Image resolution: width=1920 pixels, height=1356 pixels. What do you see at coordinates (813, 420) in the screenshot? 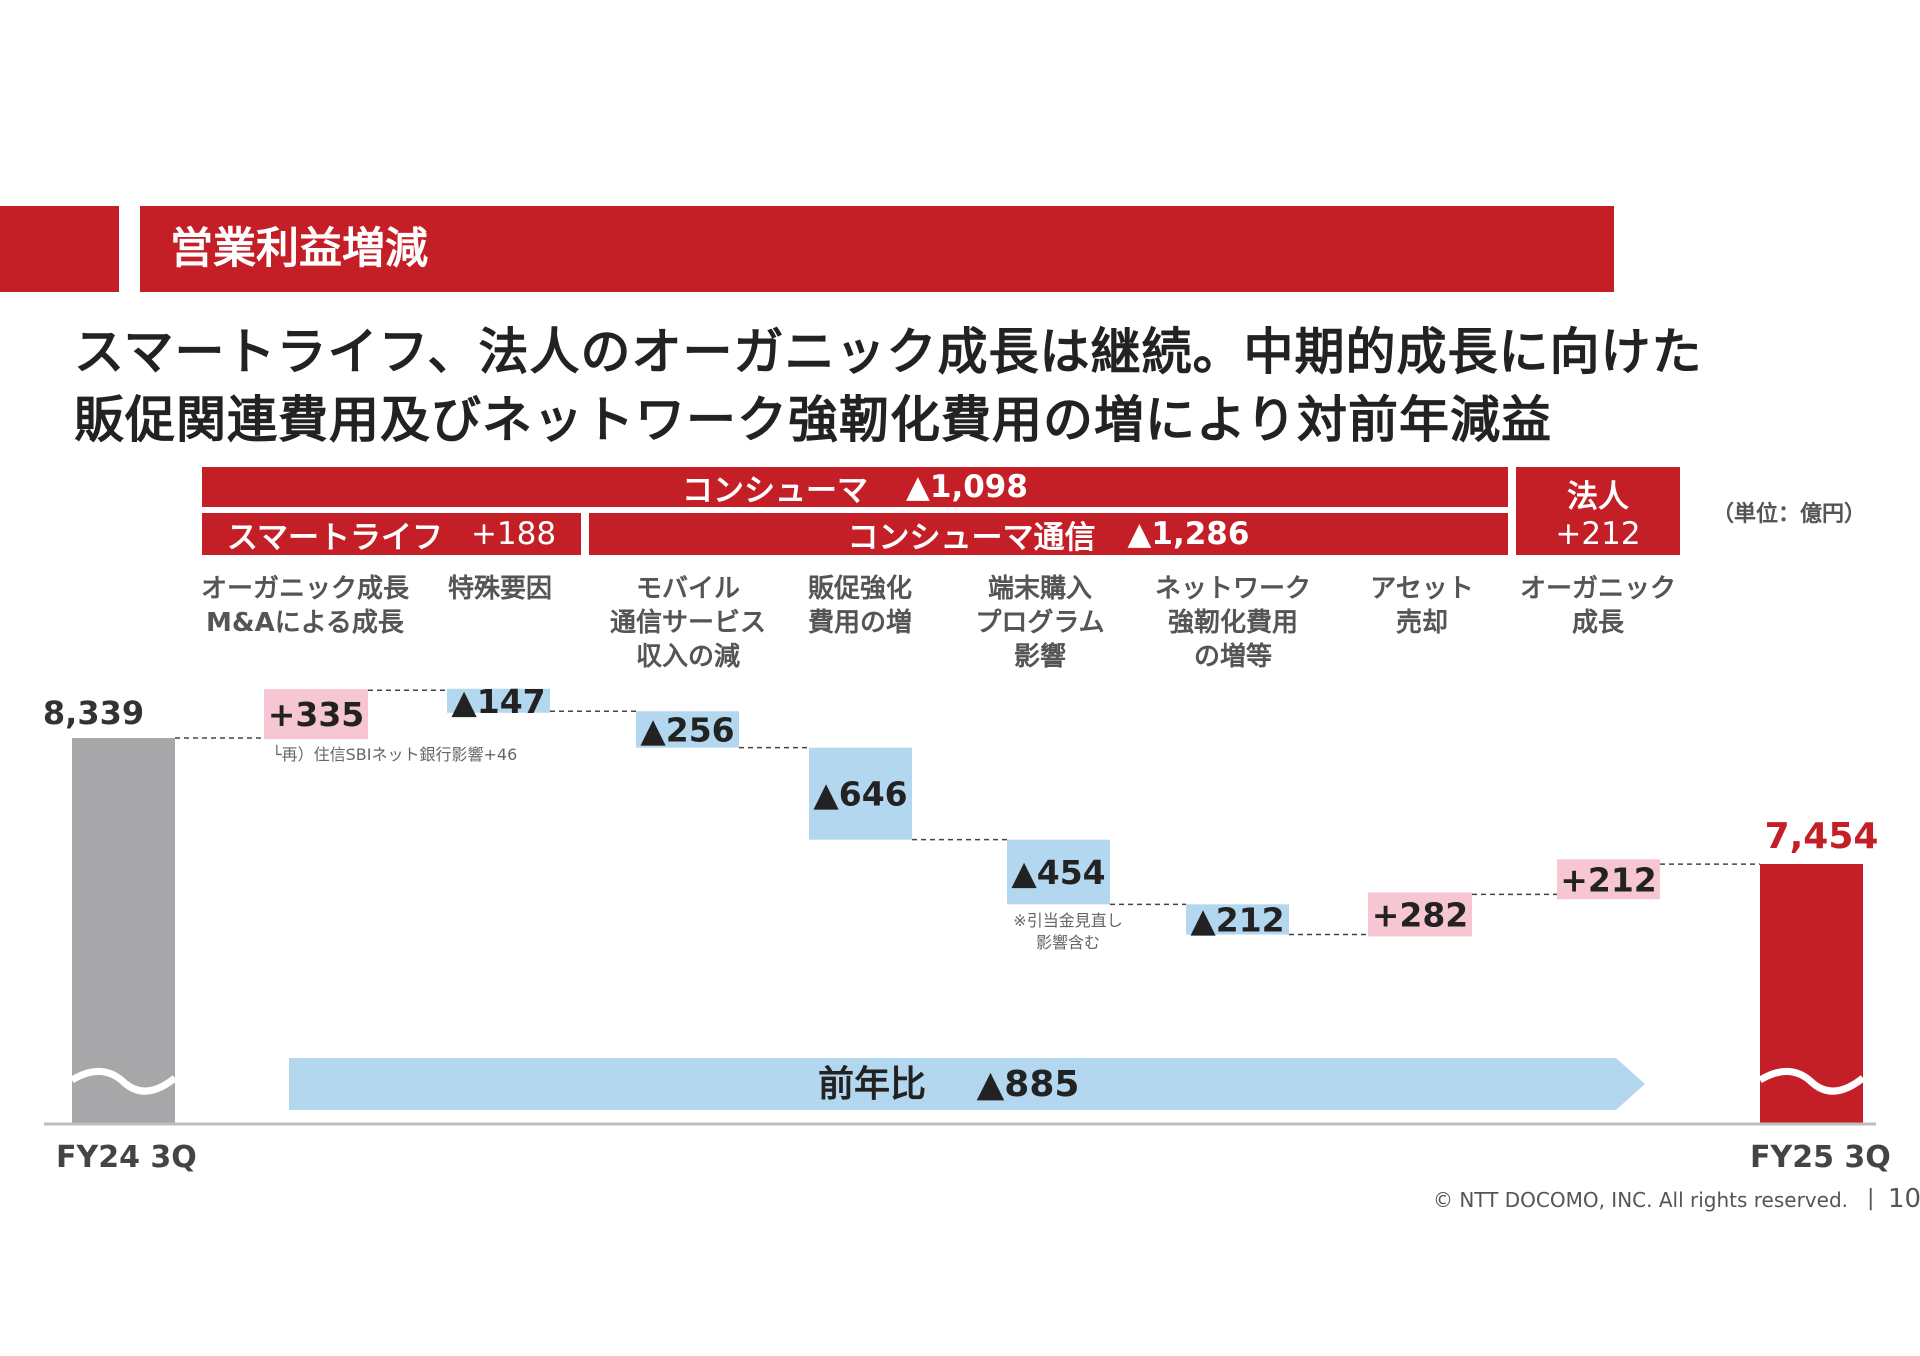
I see `headline-line-2: 販促関連費用及びネットワーク強靭化費用の増により対前年減益` at bounding box center [813, 420].